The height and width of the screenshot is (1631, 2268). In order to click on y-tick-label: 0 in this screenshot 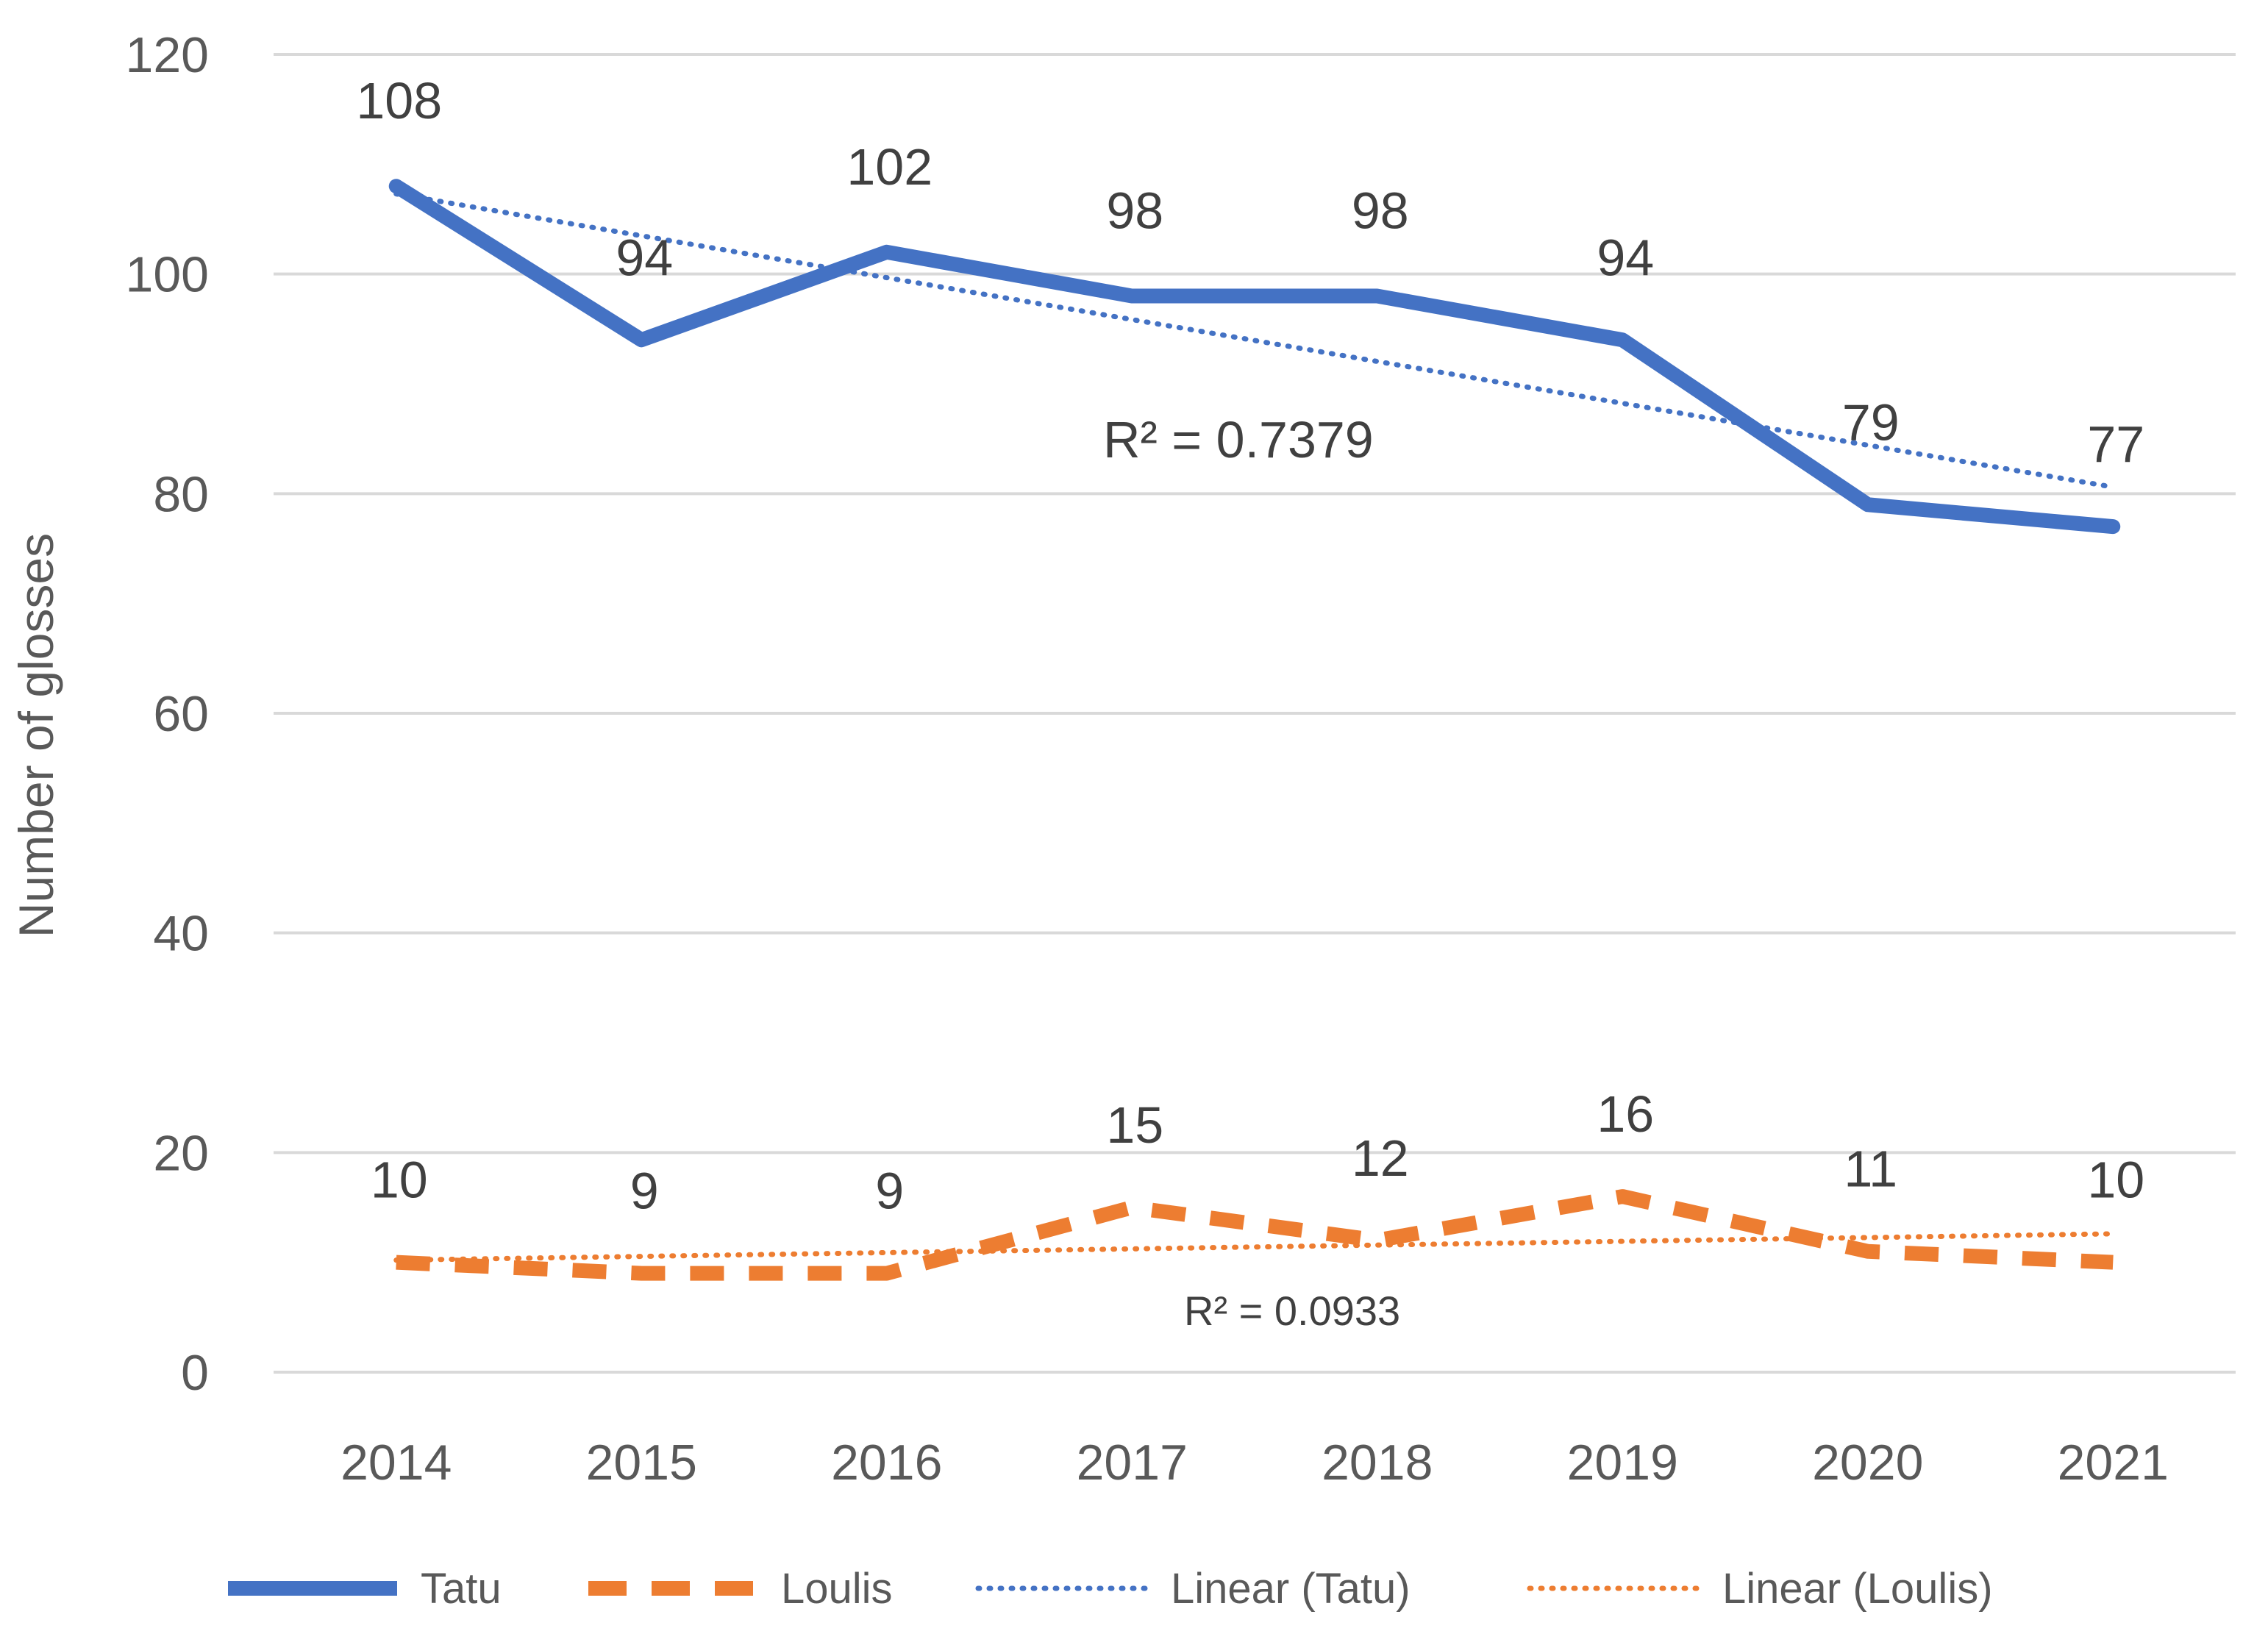, I will do `click(195, 1373)`.